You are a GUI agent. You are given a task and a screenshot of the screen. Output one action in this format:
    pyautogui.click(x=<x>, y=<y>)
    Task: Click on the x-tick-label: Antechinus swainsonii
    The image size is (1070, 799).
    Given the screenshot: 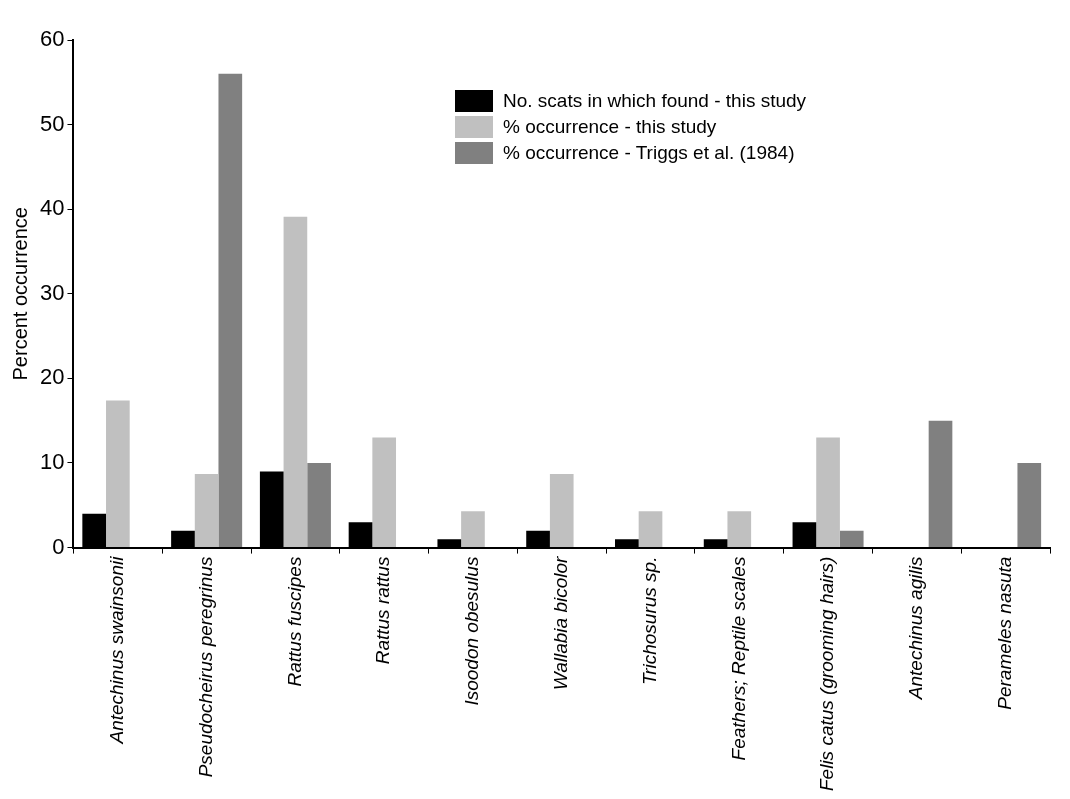 What is the action you would take?
    pyautogui.click(x=117, y=650)
    